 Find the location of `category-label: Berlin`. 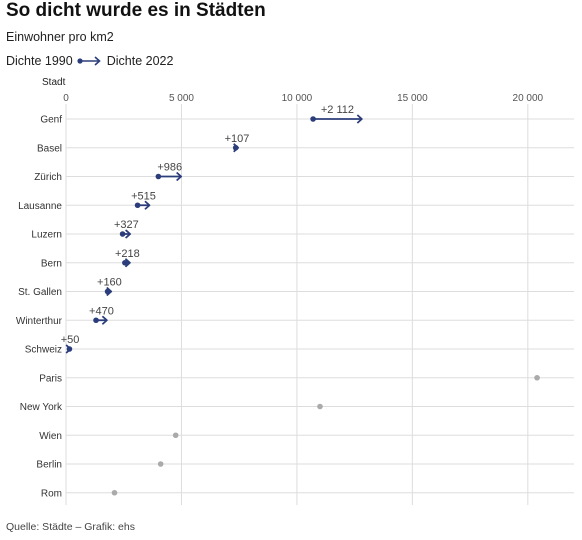

category-label: Berlin is located at coordinates (49, 465).